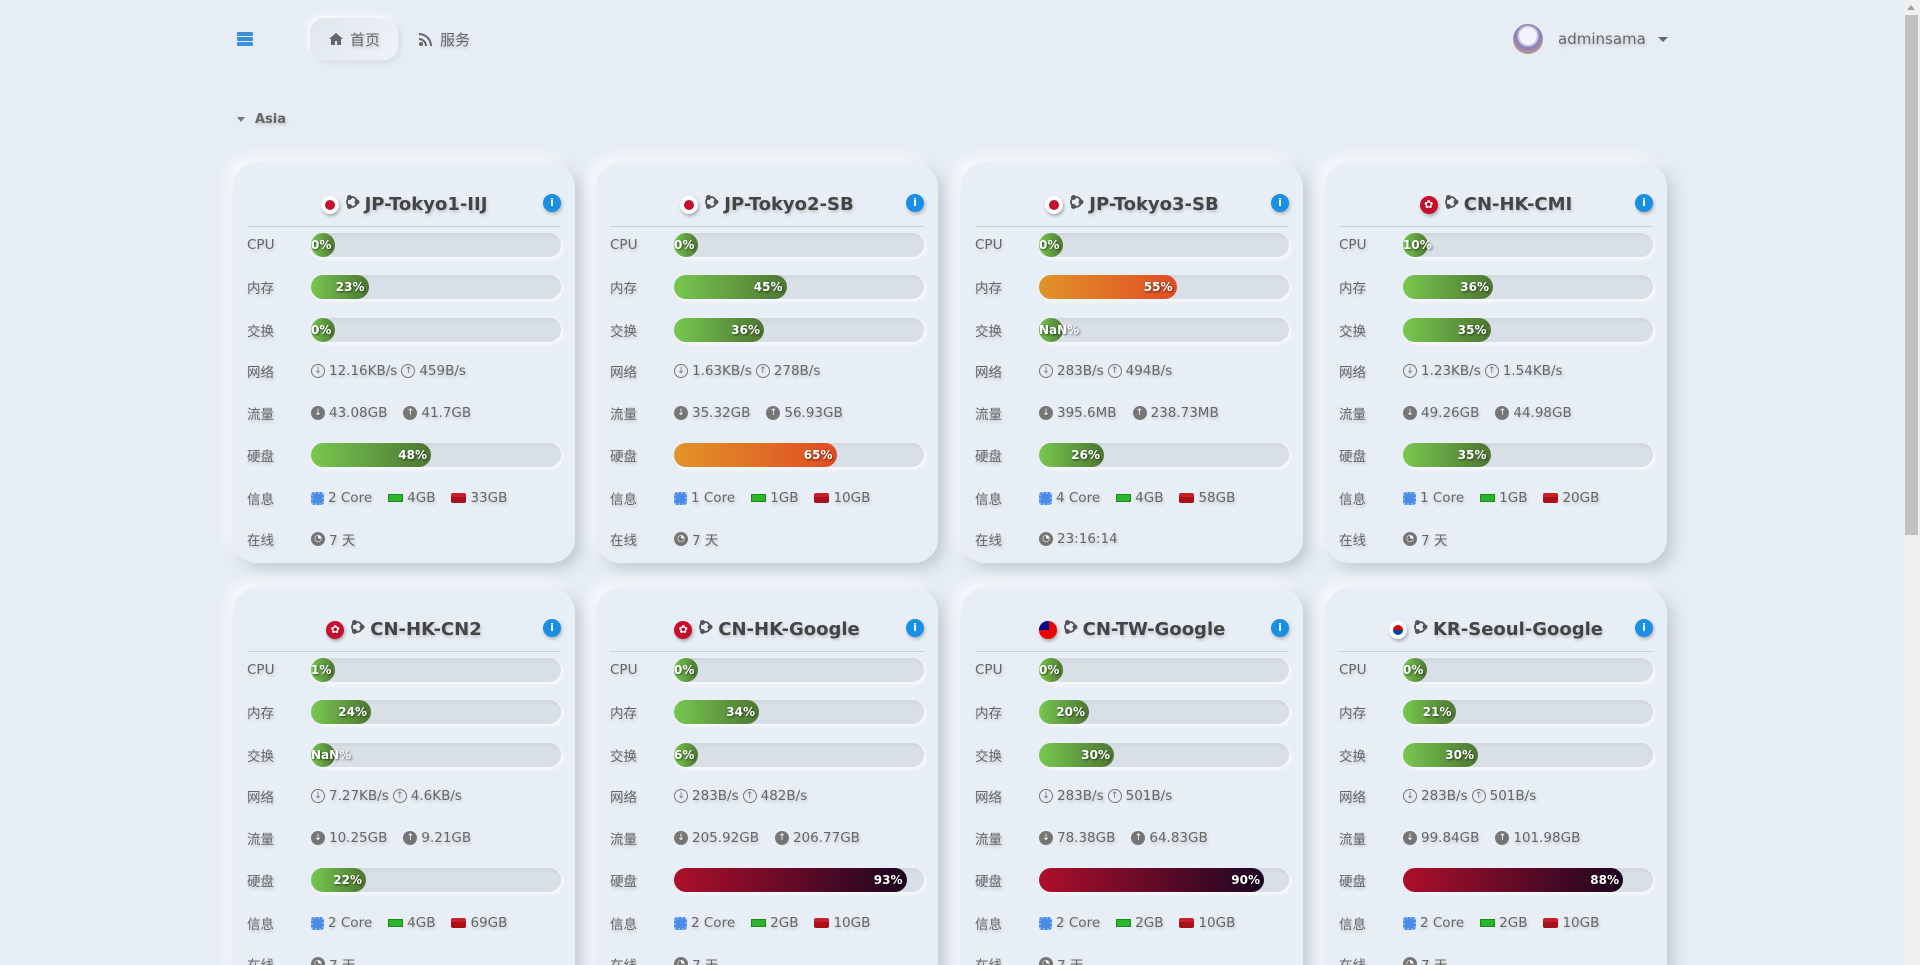 The image size is (1920, 965). Describe the element at coordinates (1518, 629) in the screenshot. I see `server-name: KR-Seoul-Google` at that location.